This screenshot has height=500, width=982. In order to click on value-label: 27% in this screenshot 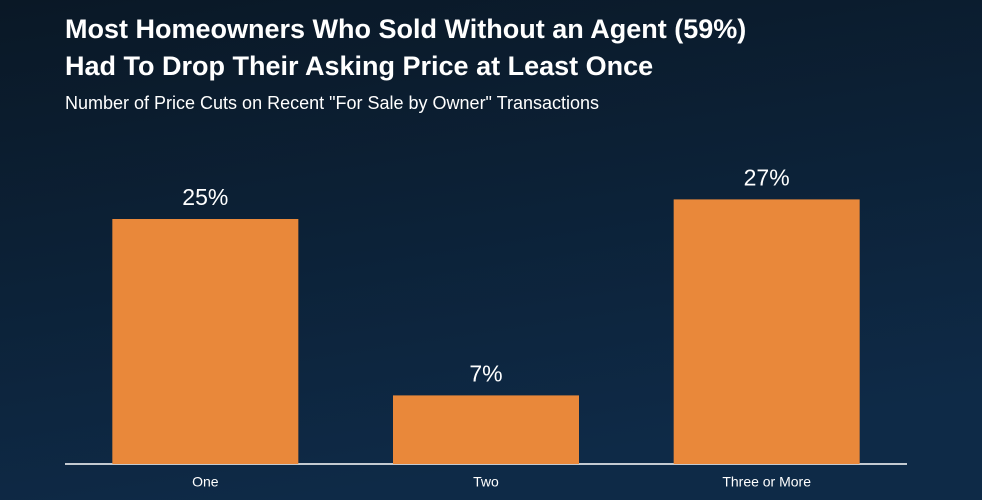, I will do `click(767, 177)`.